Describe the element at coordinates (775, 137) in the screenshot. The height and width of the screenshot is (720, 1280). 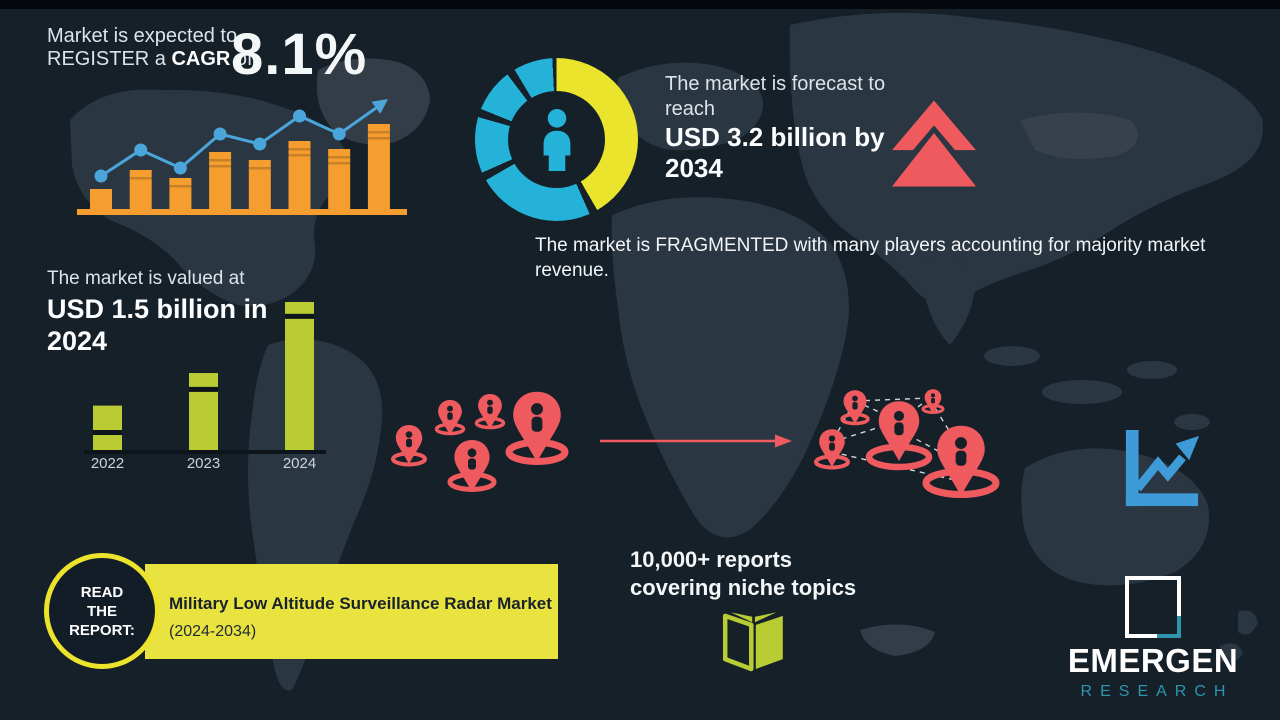
I see `forecast-value-line1: USD 3.2 billion by` at that location.